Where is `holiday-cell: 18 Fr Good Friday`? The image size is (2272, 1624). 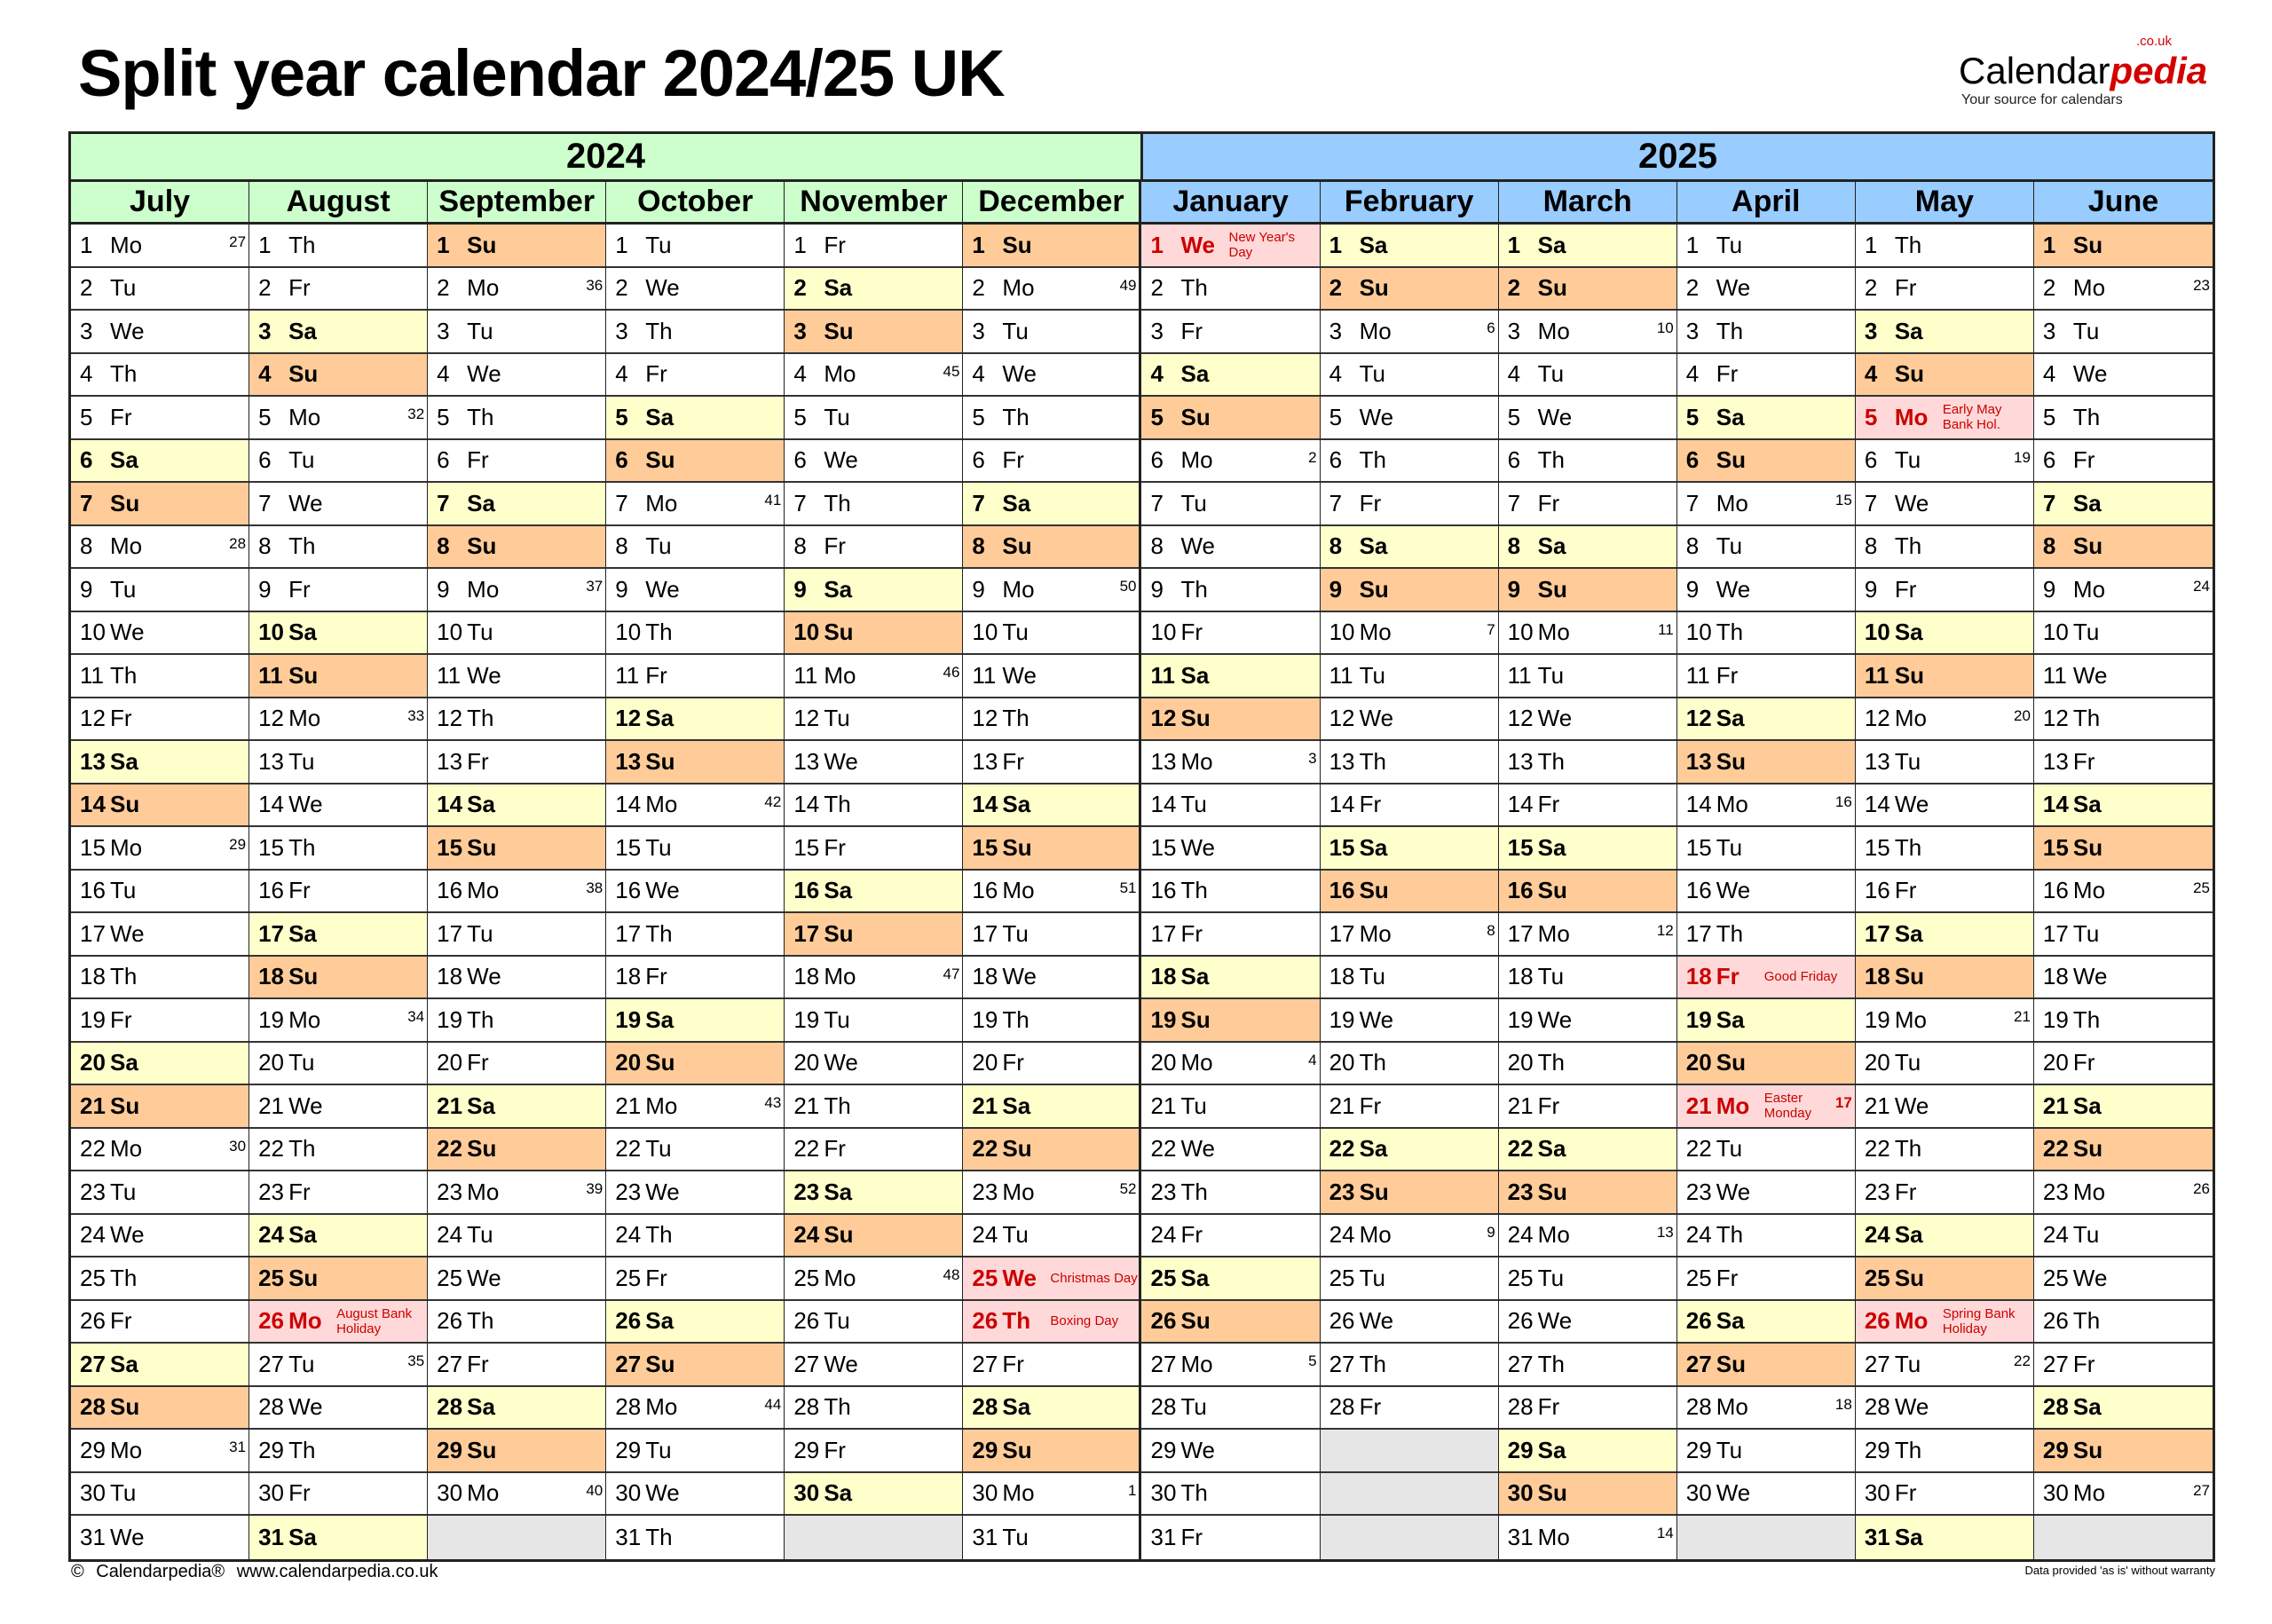 holiday-cell: 18 Fr Good Friday is located at coordinates (1765, 978).